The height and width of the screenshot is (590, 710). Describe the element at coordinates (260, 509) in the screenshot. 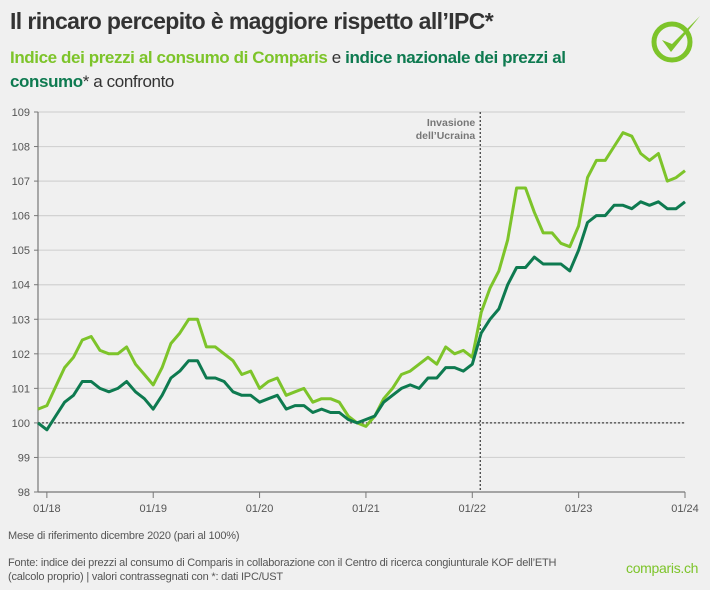

I see `x-tick-label: 01/20` at that location.